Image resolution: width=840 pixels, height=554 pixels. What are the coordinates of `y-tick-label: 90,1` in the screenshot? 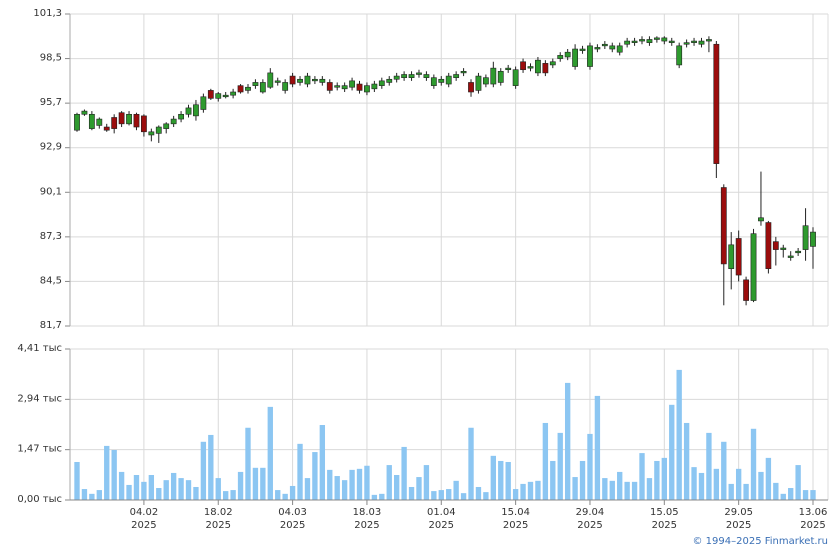 It's located at (51, 191).